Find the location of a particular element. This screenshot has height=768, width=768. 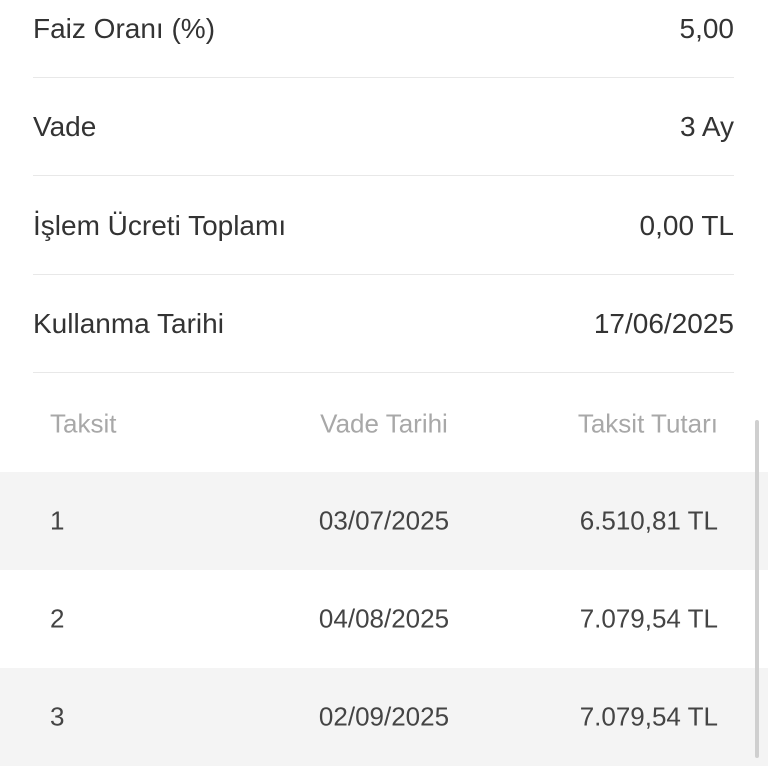

due-date: 02/09/2025 is located at coordinates (384, 716).